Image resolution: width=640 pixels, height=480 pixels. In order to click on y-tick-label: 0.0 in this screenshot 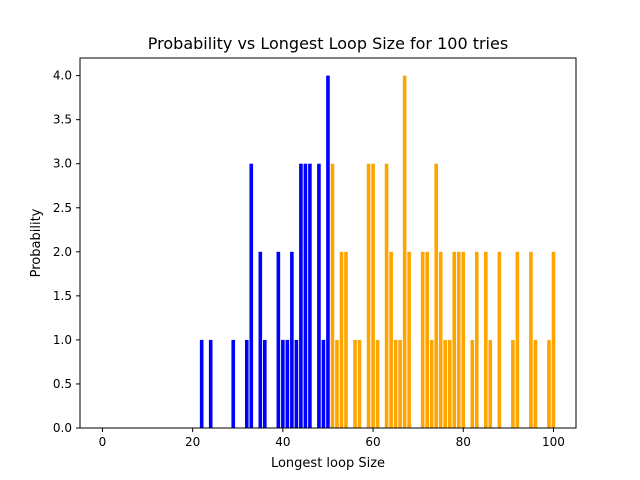, I will do `click(62, 428)`.